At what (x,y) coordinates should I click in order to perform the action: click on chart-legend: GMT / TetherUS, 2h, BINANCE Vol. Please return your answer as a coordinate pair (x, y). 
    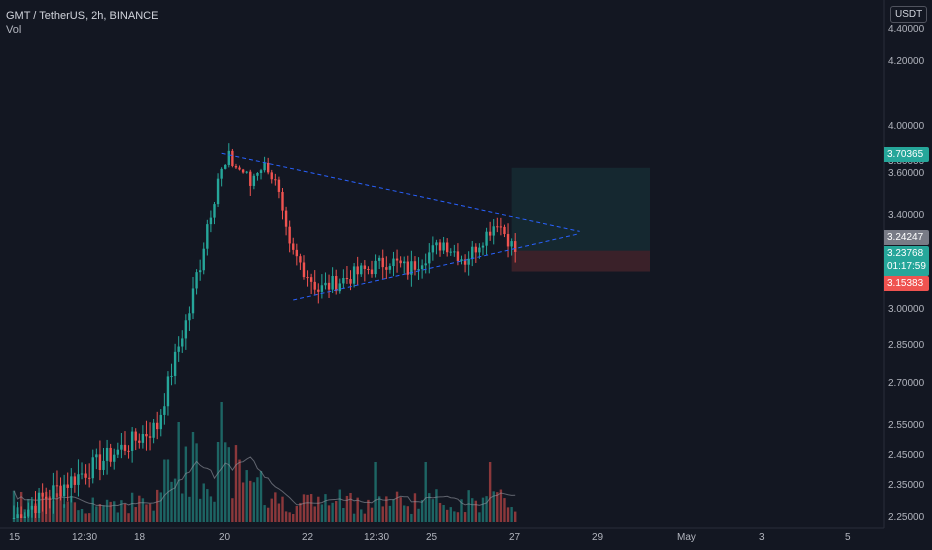
    Looking at the image, I should click on (82, 23).